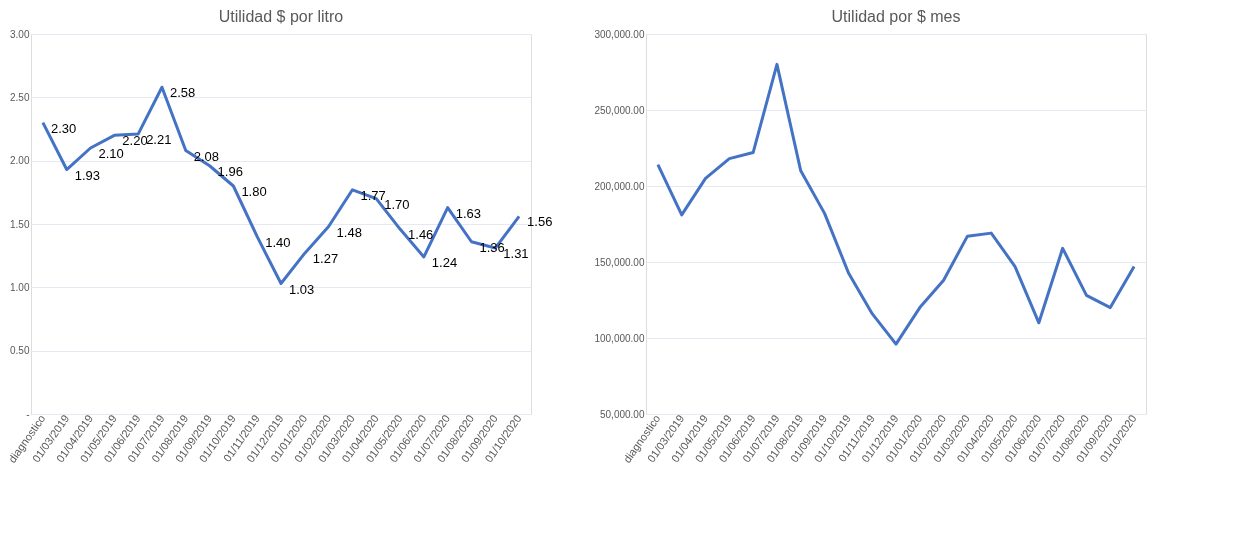 Image resolution: width=1246 pixels, height=555 pixels. Describe the element at coordinates (20, 97) in the screenshot. I see `y-tick-label: 2.50` at that location.